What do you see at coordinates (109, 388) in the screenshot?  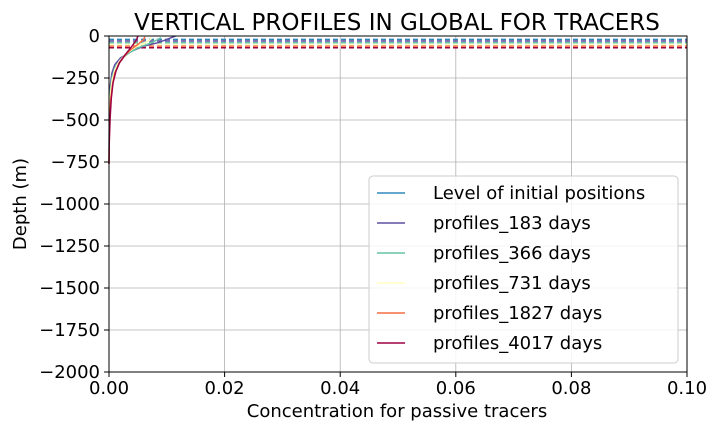 I see `x-tick-label: 0.00` at bounding box center [109, 388].